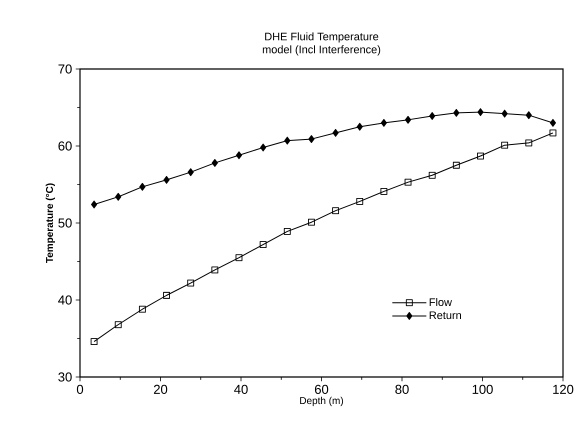  I want to click on x-axis-title: Depth (m), so click(322, 401).